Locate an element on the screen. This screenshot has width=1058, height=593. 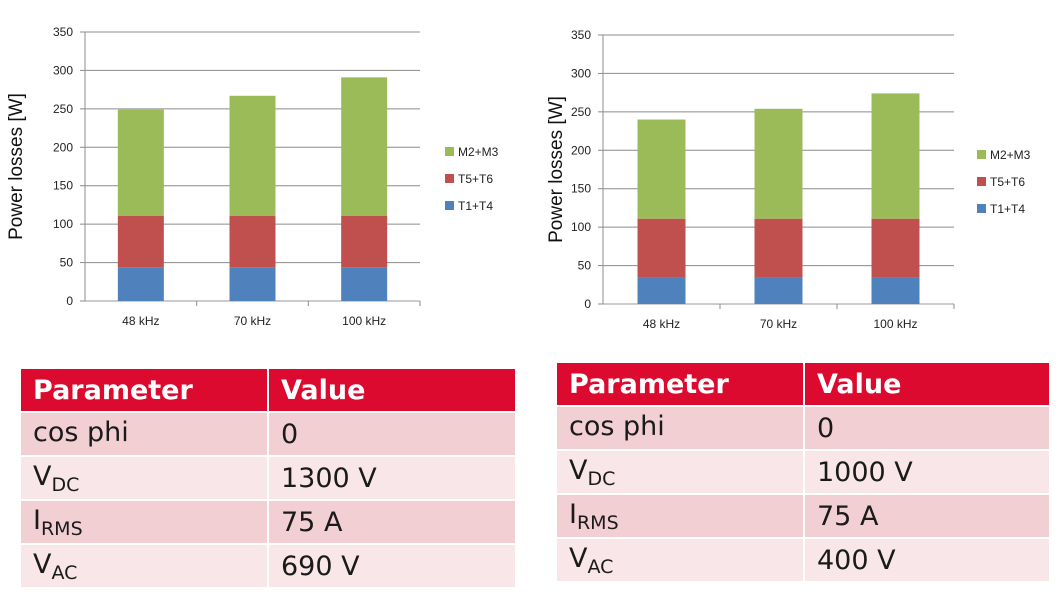
table-row: VDC 1000 V is located at coordinates (803, 471).